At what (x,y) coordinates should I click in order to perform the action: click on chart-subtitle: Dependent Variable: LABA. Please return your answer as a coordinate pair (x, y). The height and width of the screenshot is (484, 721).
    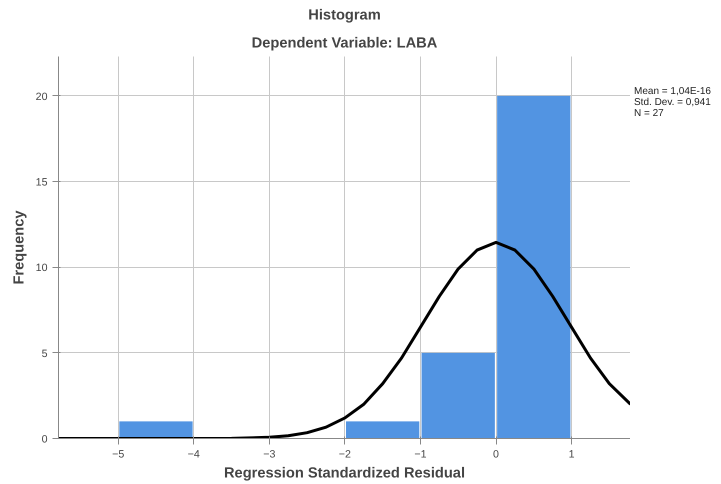
    Looking at the image, I should click on (345, 44).